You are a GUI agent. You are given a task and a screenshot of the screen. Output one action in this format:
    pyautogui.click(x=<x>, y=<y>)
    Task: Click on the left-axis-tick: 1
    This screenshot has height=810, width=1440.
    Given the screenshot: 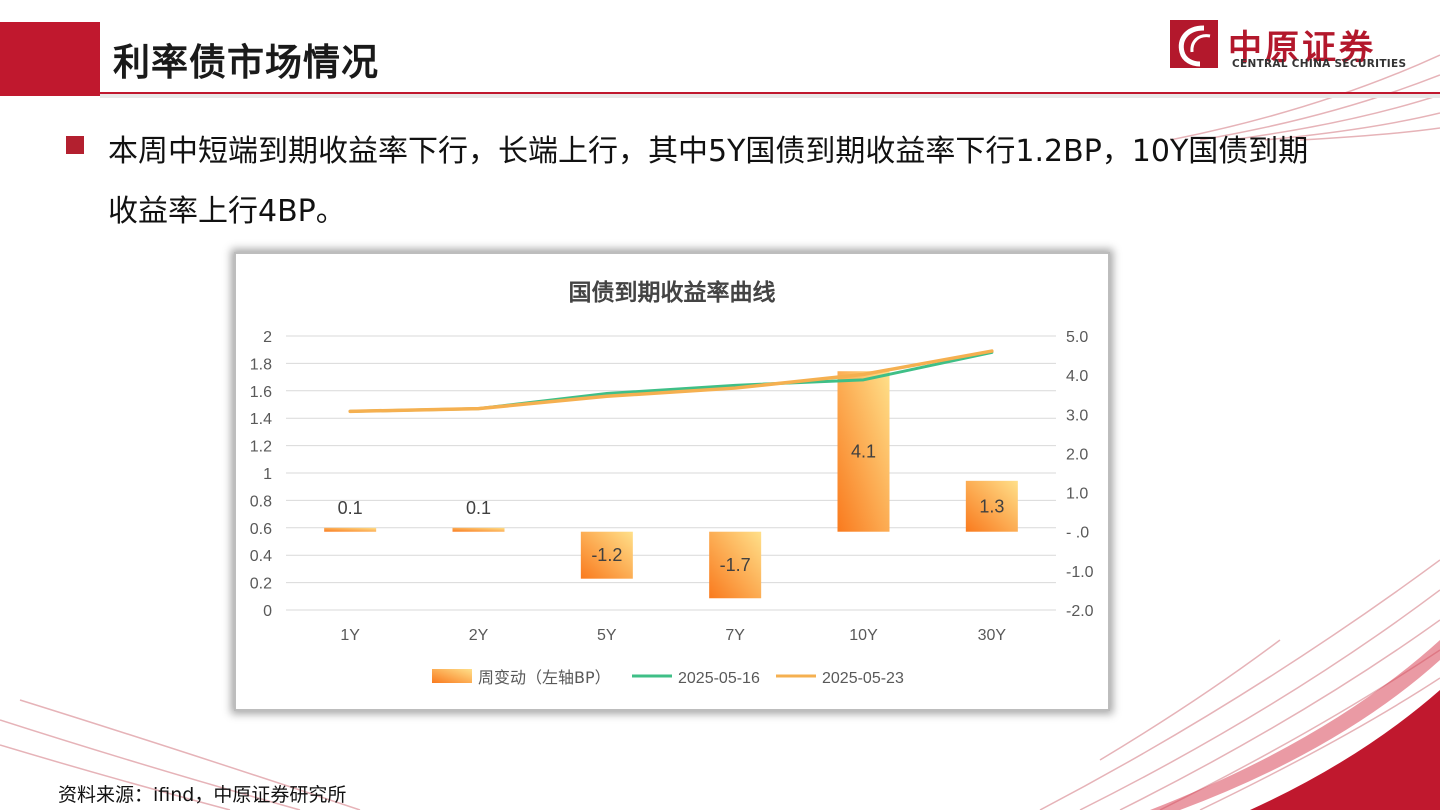 What is the action you would take?
    pyautogui.click(x=267, y=474)
    